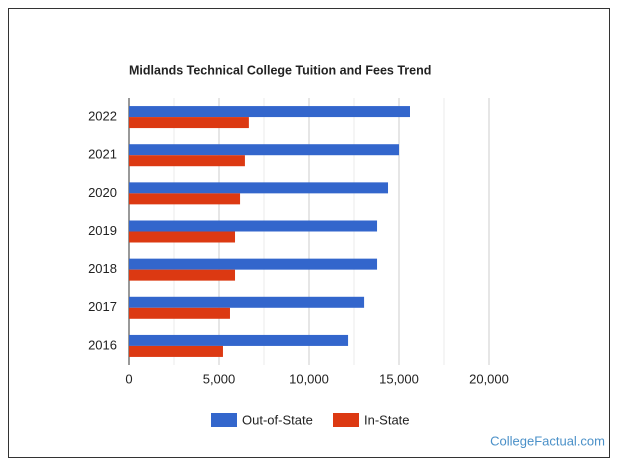  What do you see at coordinates (102, 344) in the screenshot?
I see `y-tick-label: 2016` at bounding box center [102, 344].